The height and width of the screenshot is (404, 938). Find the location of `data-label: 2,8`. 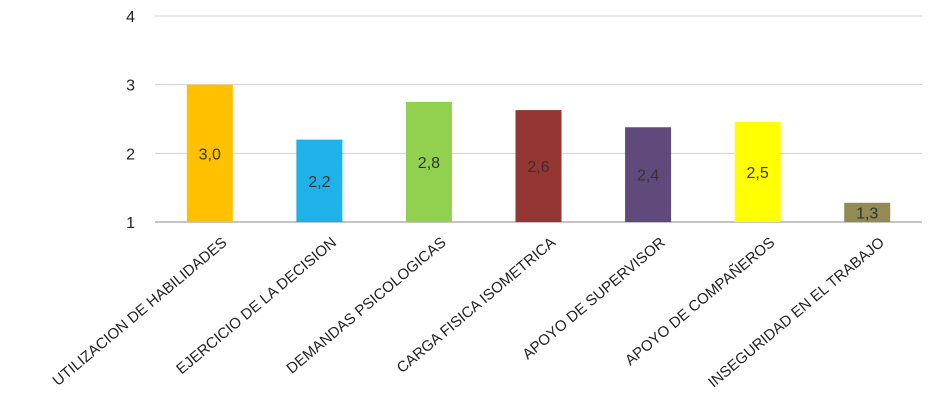

data-label: 2,8 is located at coordinates (429, 163).